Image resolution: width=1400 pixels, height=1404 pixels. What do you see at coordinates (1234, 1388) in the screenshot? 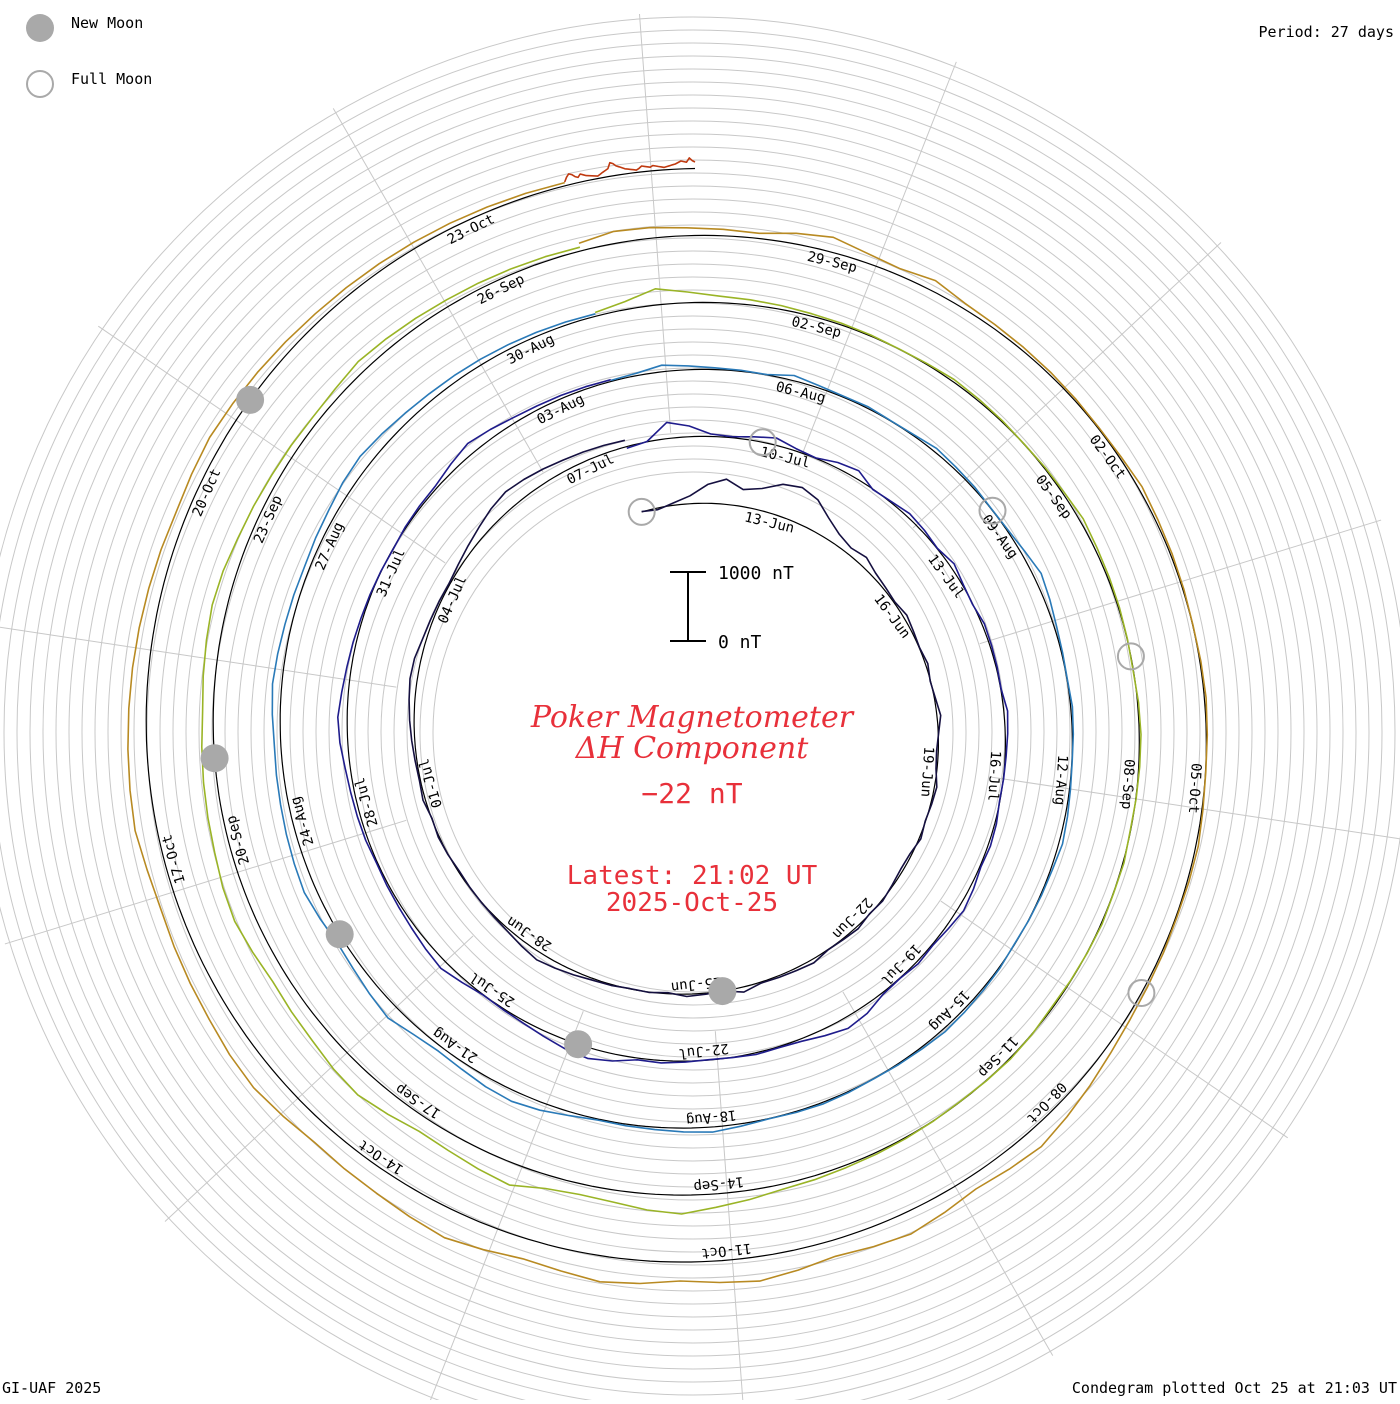
I see `footer-plotted: Condegram plotted Oct 25 at 21:03 UT` at bounding box center [1234, 1388].